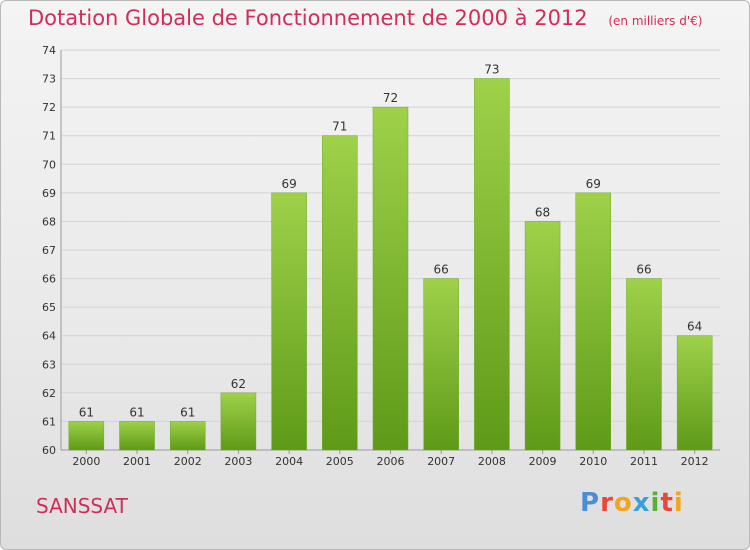  Describe the element at coordinates (49, 307) in the screenshot. I see `y-tick-label: 65` at that location.